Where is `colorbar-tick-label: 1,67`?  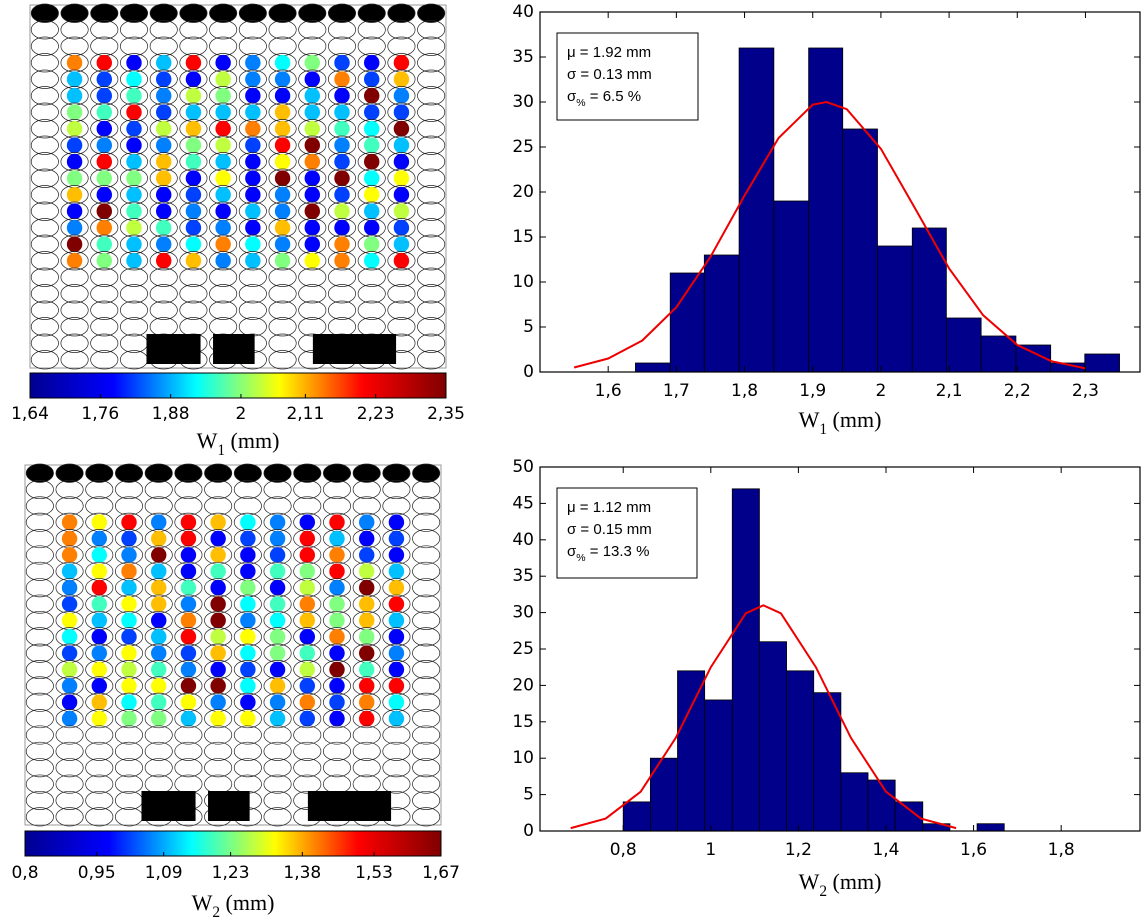
colorbar-tick-label: 1,67 is located at coordinates (441, 873).